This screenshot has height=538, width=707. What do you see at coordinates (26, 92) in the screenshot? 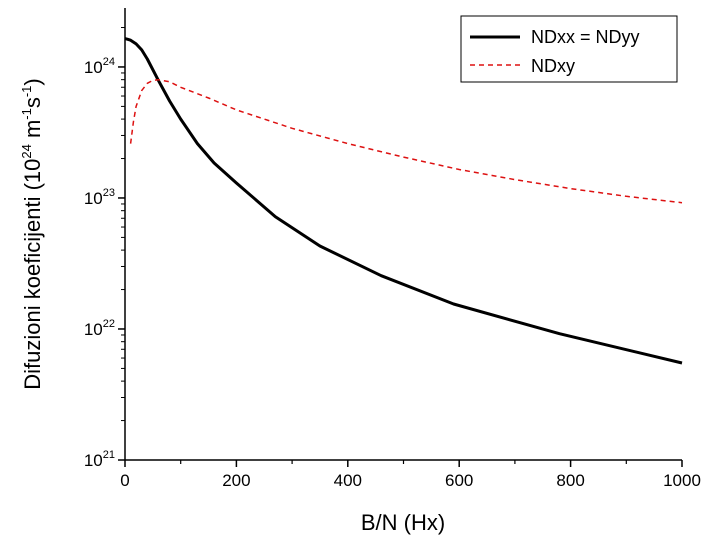
I see `y-axis-title-exp-s: -1` at bounding box center [26, 92].